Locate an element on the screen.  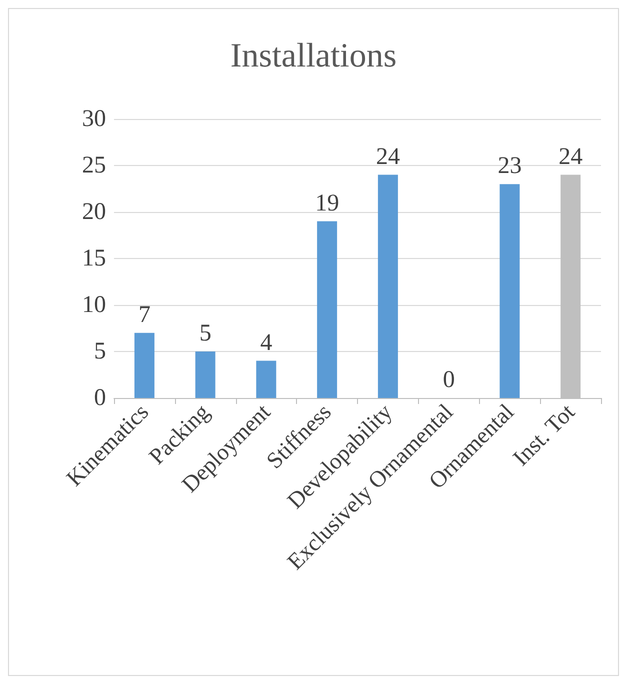
y-tick-label: 20 is located at coordinates (94, 212).